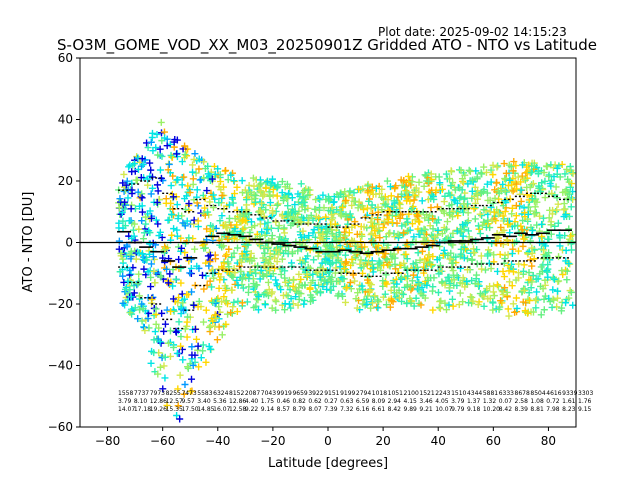 Image resolution: width=640 pixels, height=480 pixels. I want to click on bin-annotation: 9.89, so click(411, 409).